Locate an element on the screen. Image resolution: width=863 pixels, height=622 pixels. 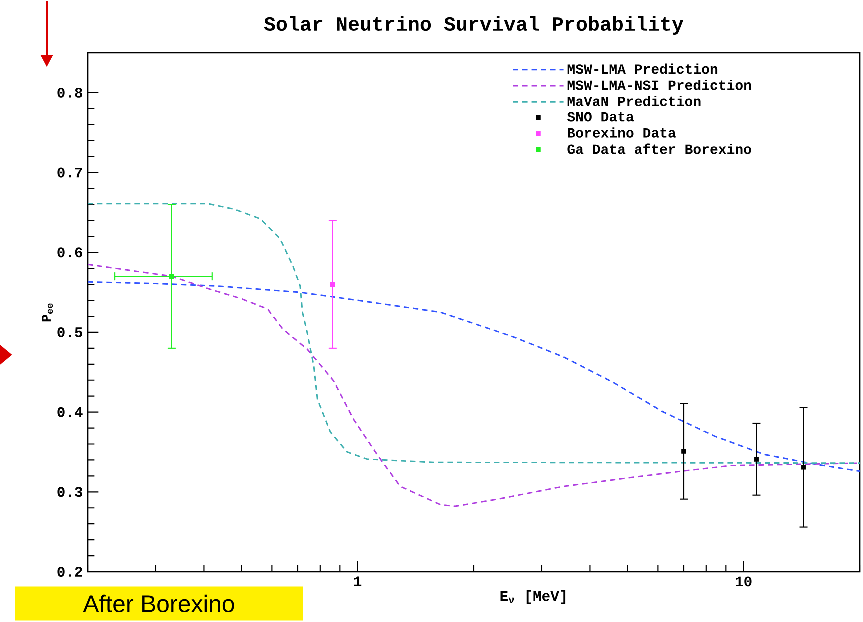
x-tick-label: 1 is located at coordinates (358, 581).